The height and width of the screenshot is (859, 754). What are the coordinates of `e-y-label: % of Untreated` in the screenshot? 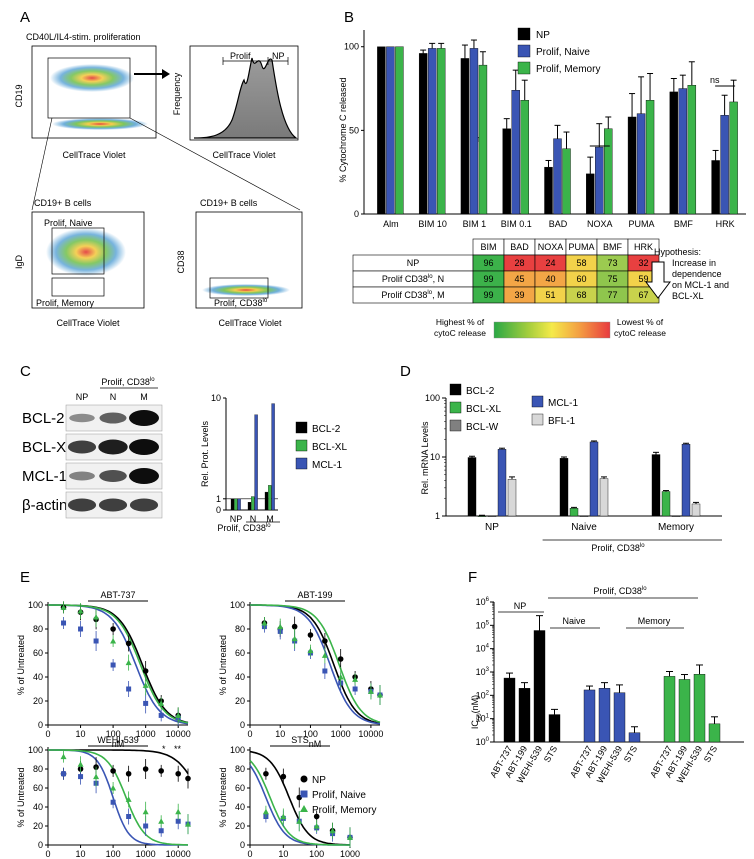 It's located at (223, 665).